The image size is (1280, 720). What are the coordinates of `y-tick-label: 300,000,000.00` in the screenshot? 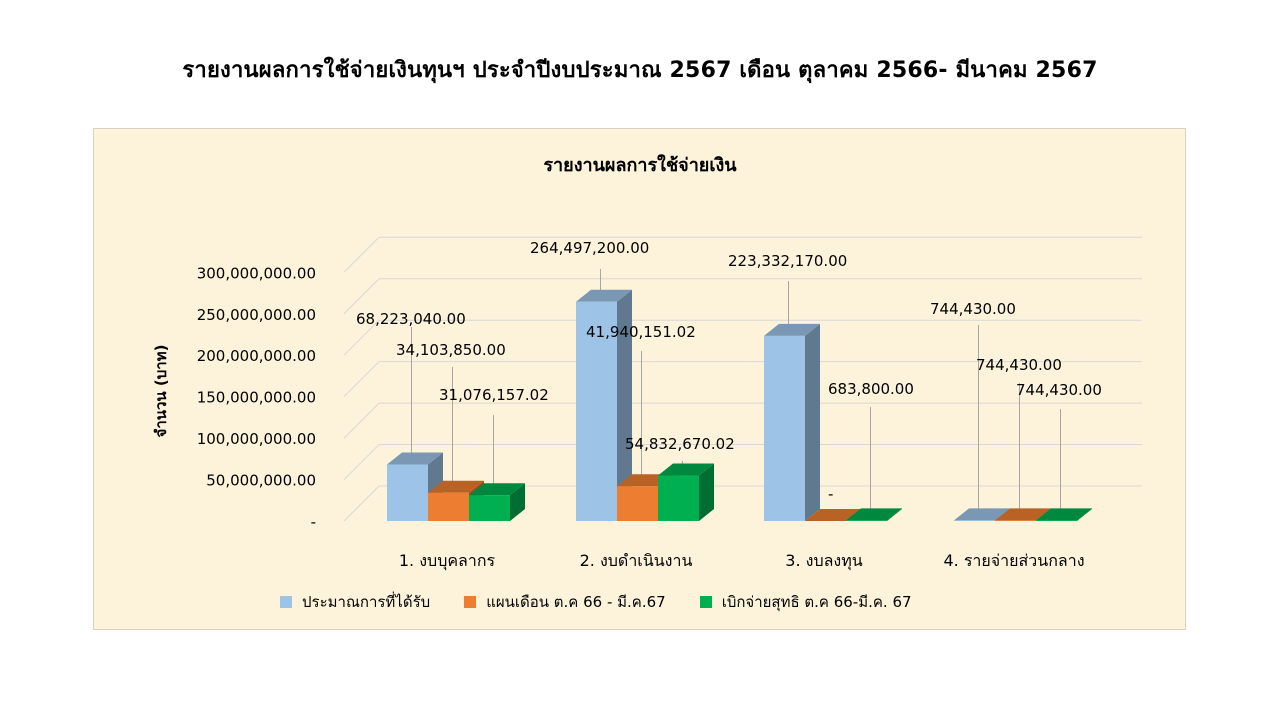 It's located at (256, 273).